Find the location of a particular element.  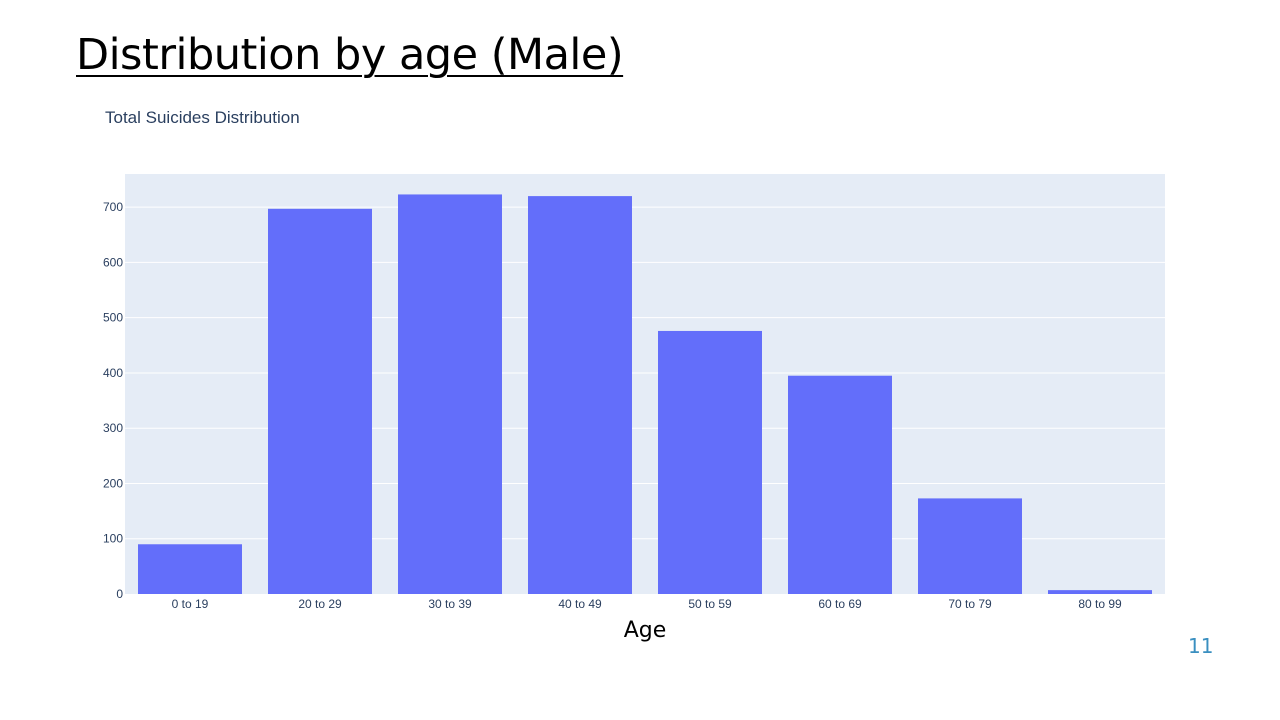

x-tick-label: 20 to 29 is located at coordinates (320, 604).